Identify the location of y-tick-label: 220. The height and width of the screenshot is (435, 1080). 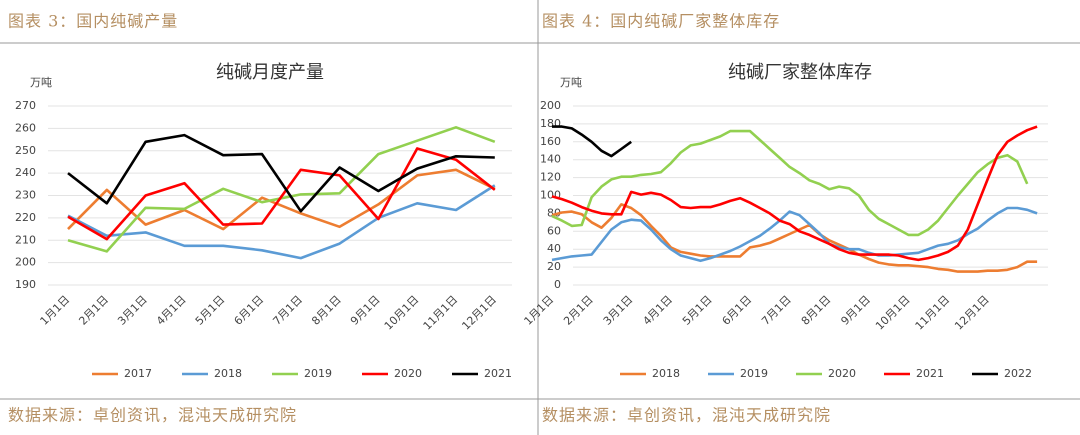
(25, 217).